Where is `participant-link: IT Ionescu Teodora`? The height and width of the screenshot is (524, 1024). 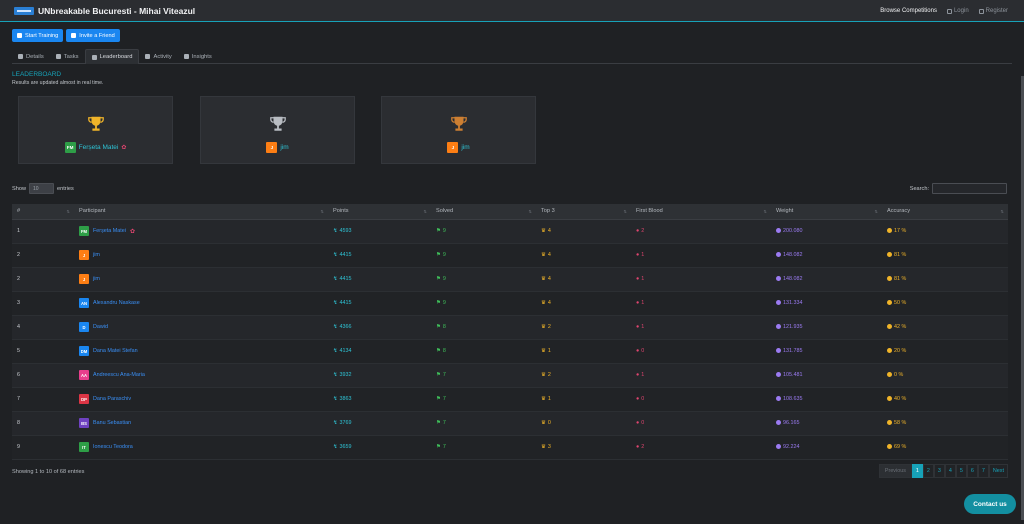
participant-link: IT Ionescu Teodora is located at coordinates (203, 447).